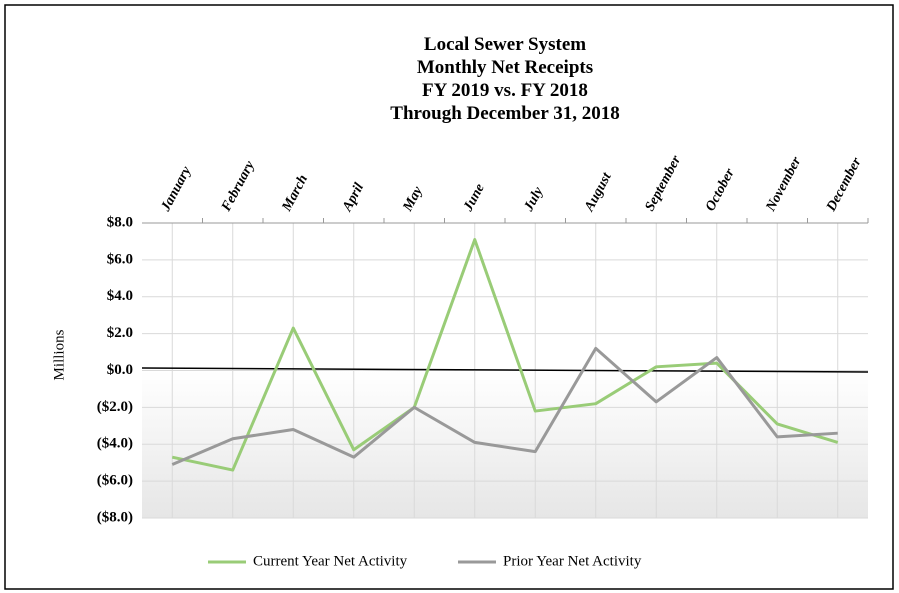 The height and width of the screenshot is (593, 899). I want to click on y-tick-label: $0.0, so click(120, 370).